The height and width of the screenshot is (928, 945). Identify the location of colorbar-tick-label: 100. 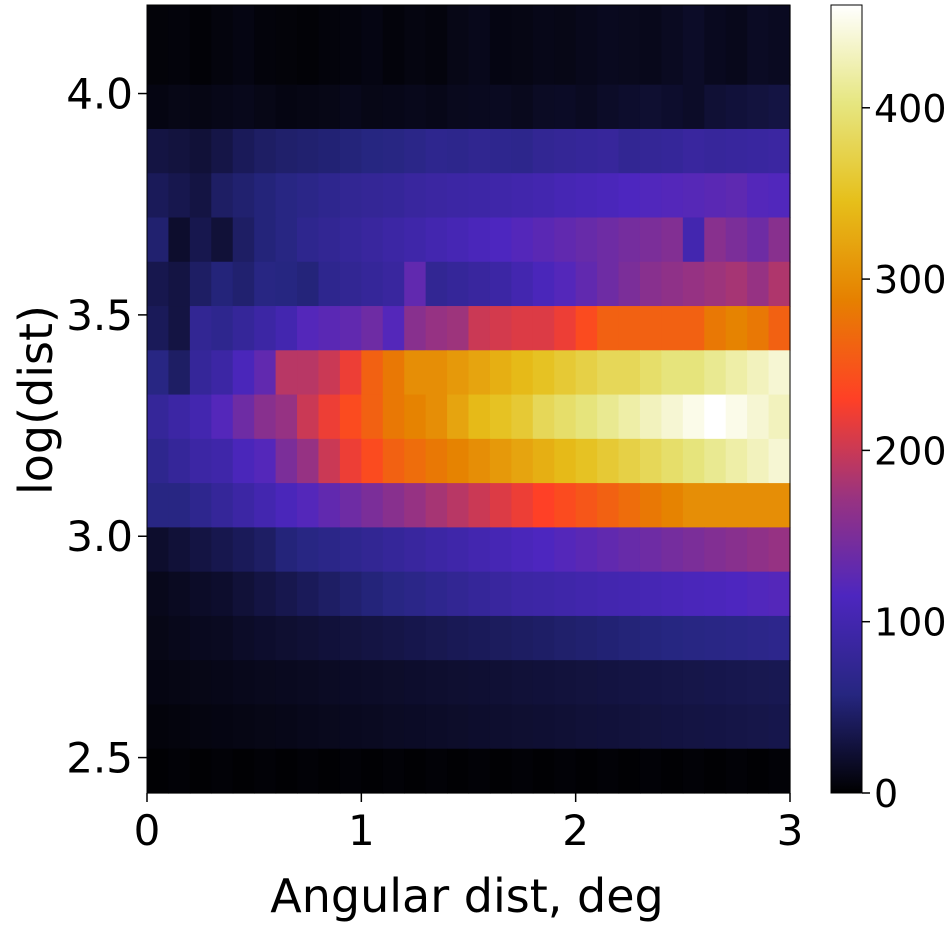
(909, 623).